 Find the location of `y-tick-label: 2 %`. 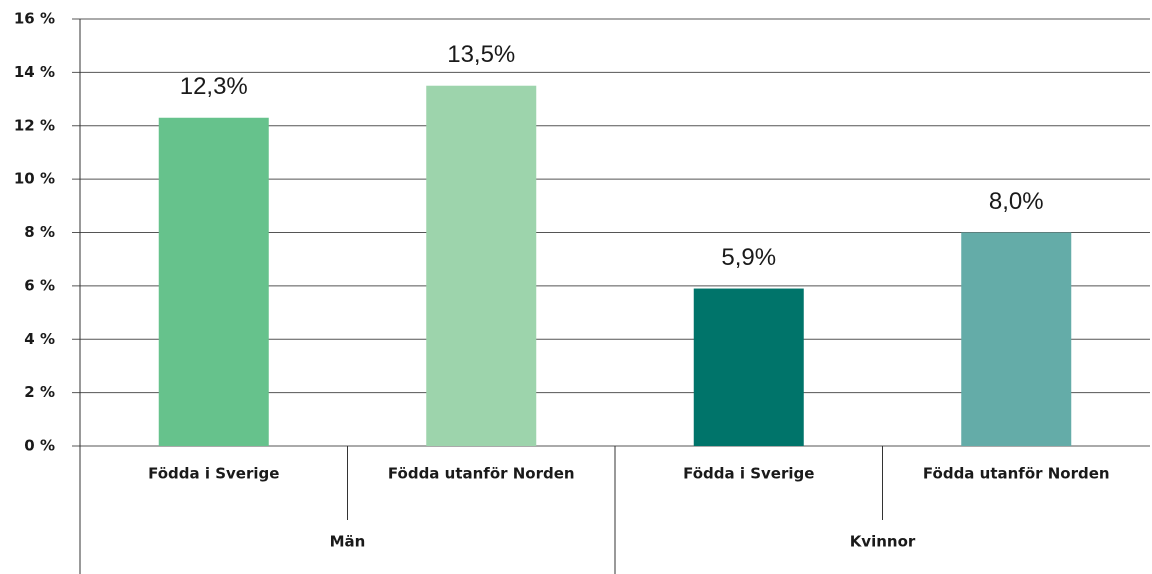

y-tick-label: 2 % is located at coordinates (39, 392).